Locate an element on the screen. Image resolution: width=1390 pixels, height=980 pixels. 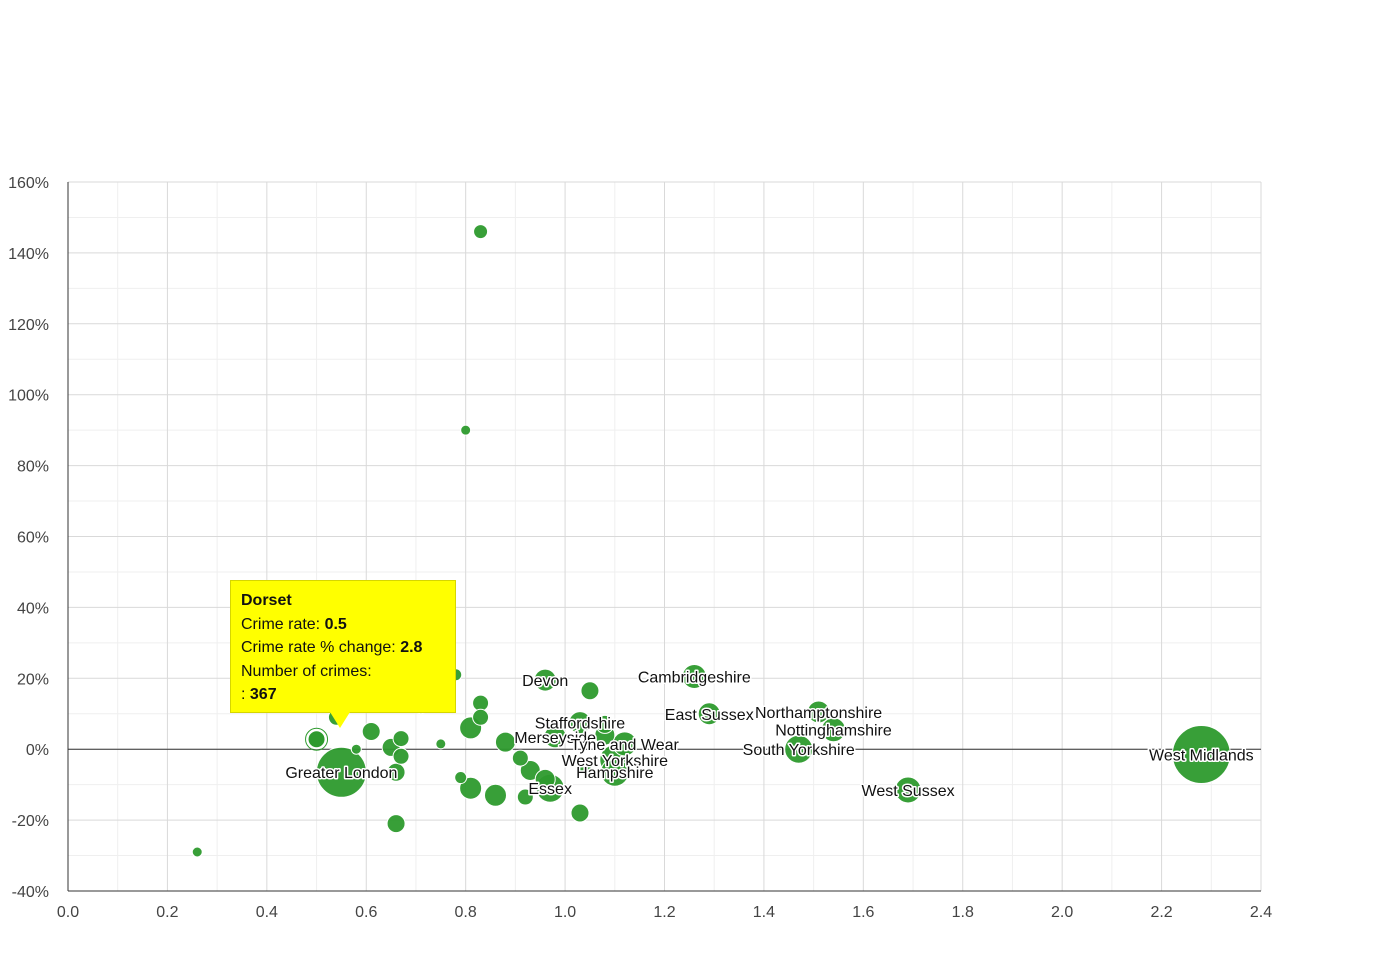
tooltip-count-label: Number of crimes: is located at coordinates (306, 671).